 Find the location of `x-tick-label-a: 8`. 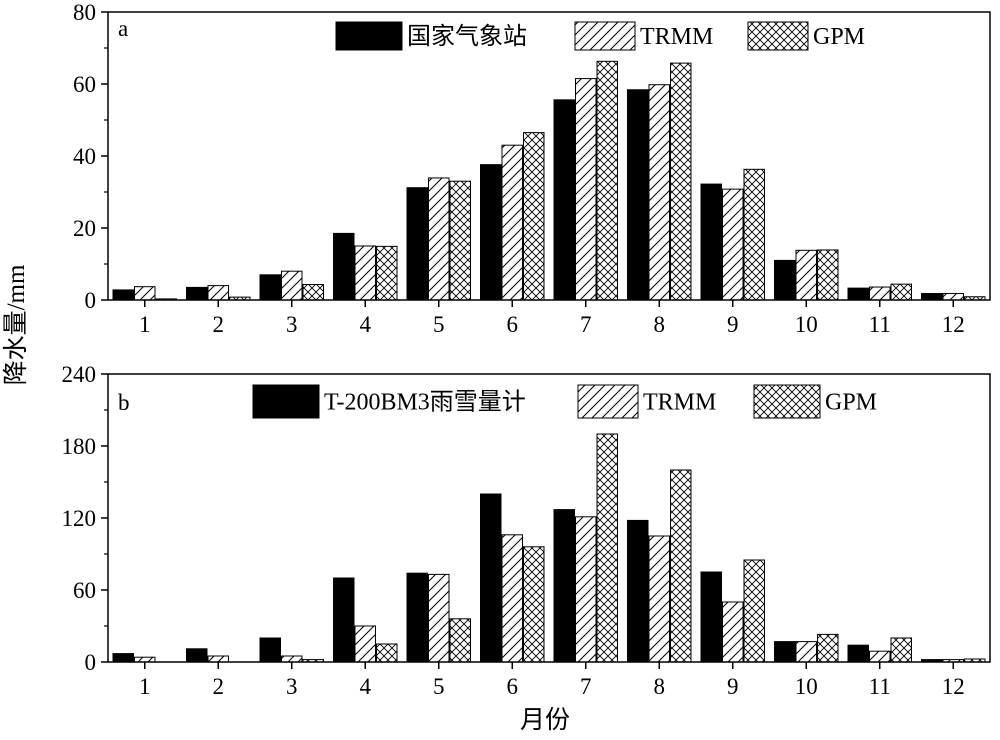

x-tick-label-a: 8 is located at coordinates (660, 324).